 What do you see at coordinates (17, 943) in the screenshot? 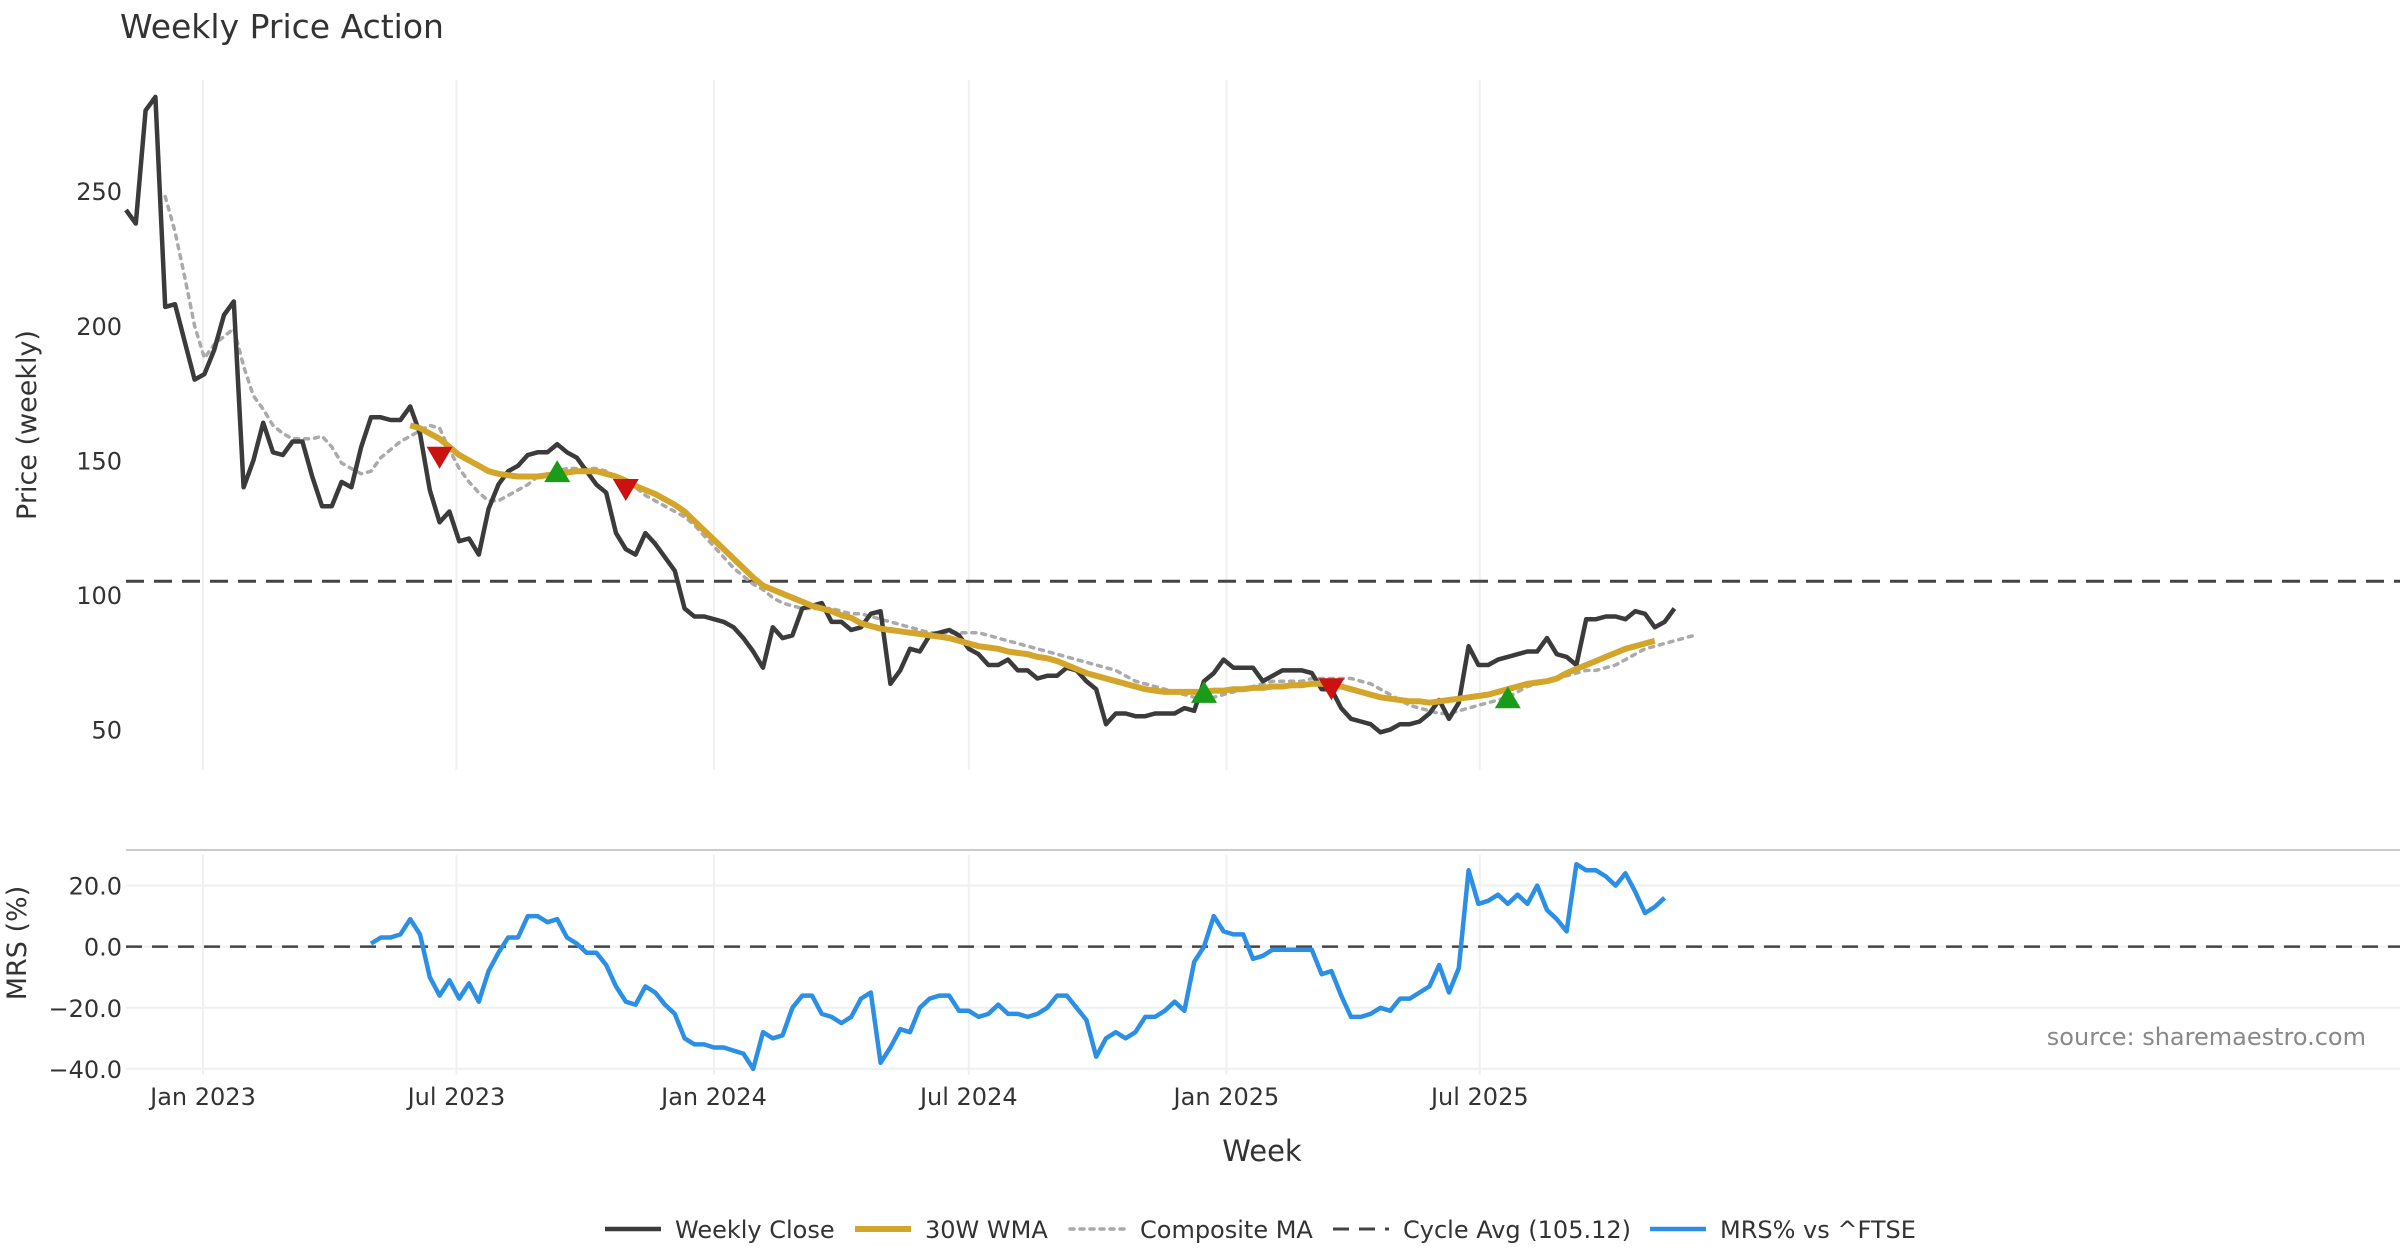
I see `mrs-y-axis-label: MRS (%)` at bounding box center [17, 943].